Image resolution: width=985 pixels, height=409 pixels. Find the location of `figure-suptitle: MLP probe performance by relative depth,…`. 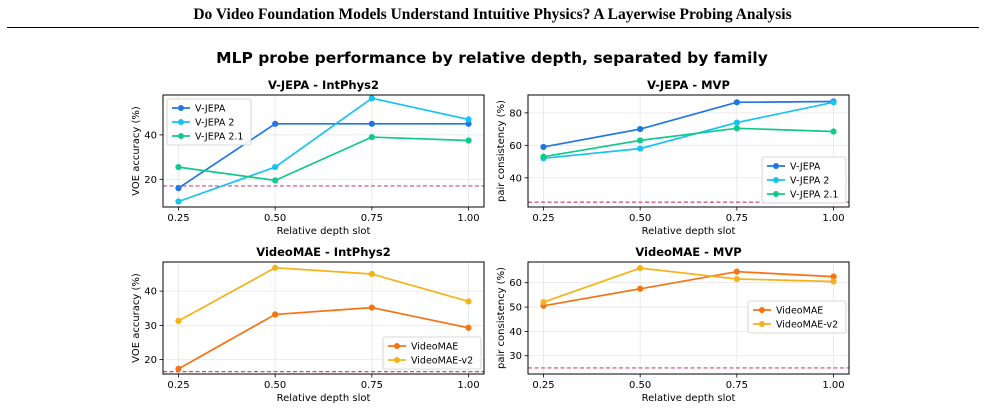

figure-suptitle: MLP probe performance by relative depth,… is located at coordinates (492, 58).